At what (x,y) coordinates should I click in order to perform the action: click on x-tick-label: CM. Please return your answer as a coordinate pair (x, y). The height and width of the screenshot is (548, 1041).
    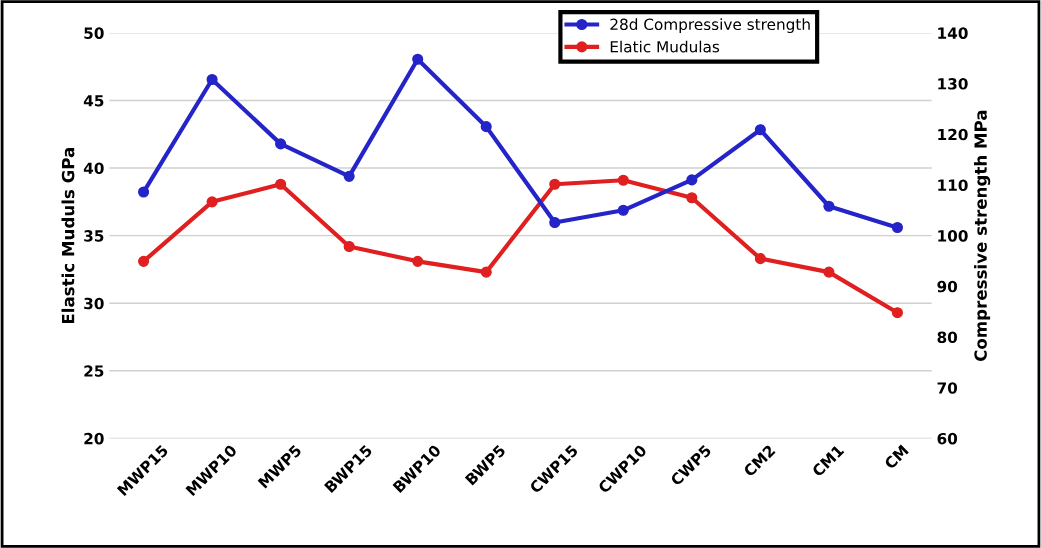
    Looking at the image, I should click on (896, 457).